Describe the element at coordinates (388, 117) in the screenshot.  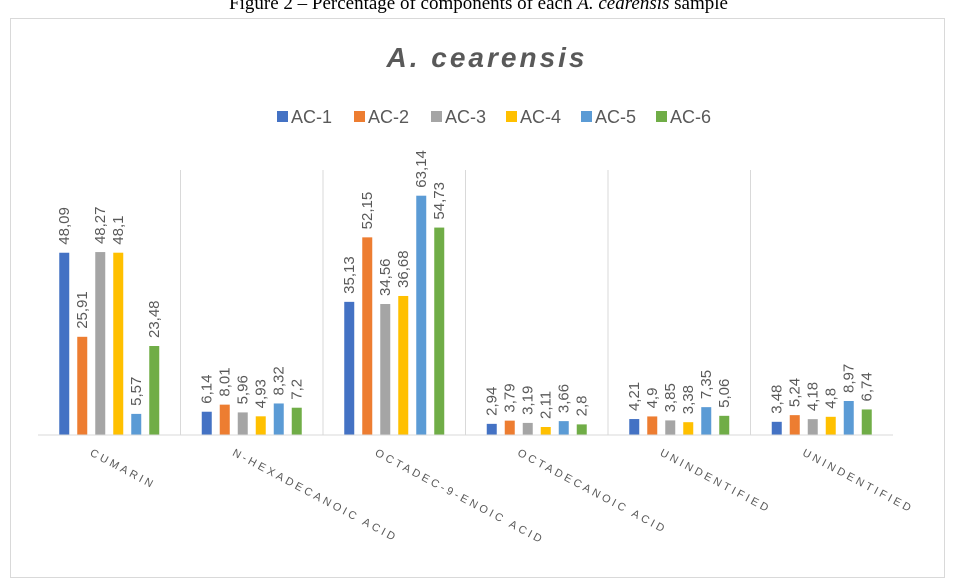
I see `legend-label-ac-2: AC-2` at that location.